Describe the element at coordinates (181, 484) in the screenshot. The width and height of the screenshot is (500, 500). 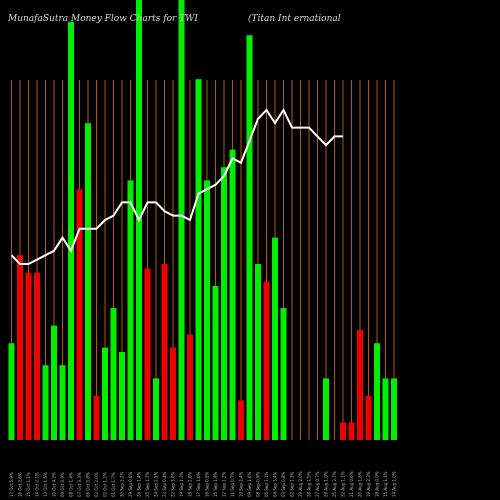
I see `x-tick-label: 19 Sep 1.3%` at that location.